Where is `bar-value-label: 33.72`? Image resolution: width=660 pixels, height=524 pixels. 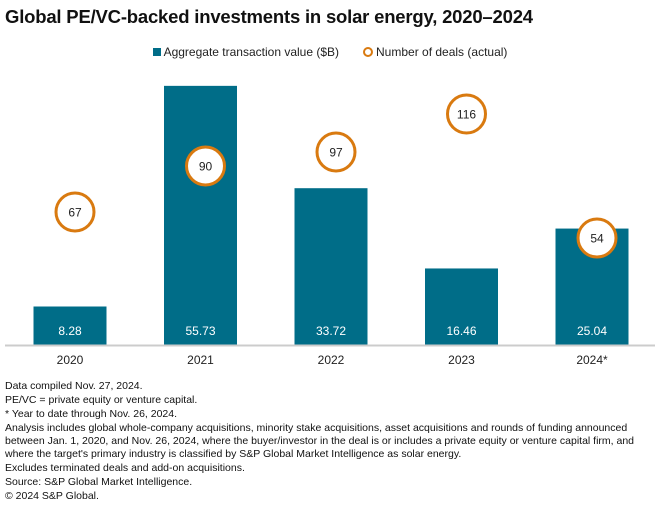
bar-value-label: 33.72 is located at coordinates (331, 331).